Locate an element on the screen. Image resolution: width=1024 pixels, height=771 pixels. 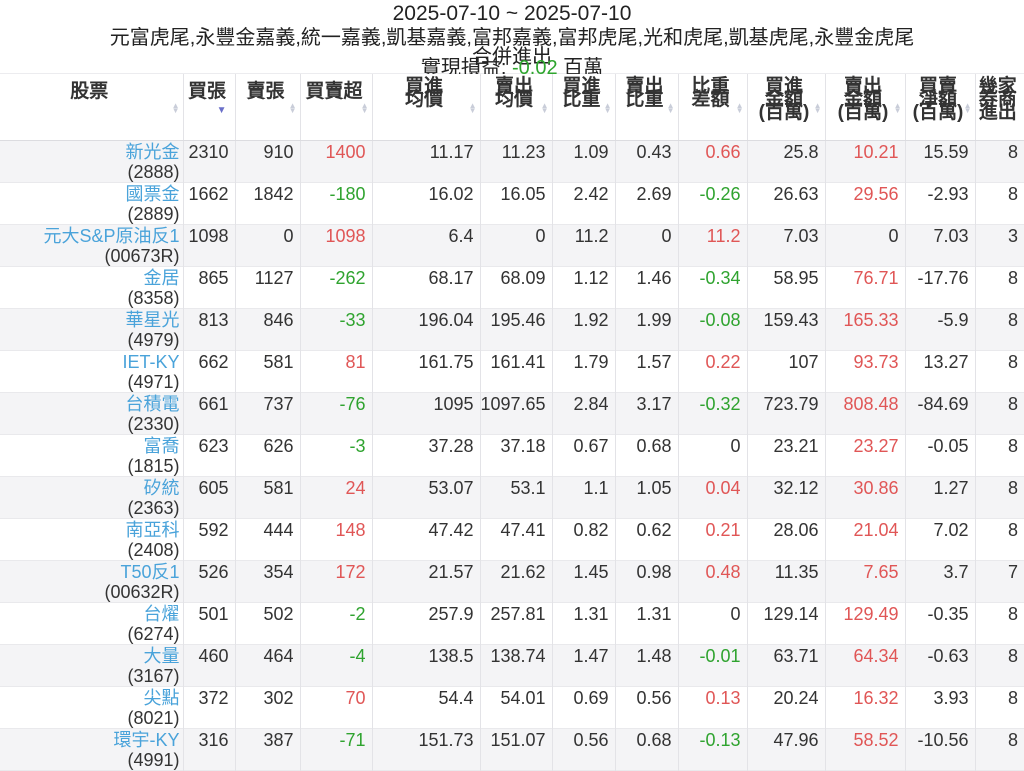
cell-sell-lots: 1842 is located at coordinates (267, 203).